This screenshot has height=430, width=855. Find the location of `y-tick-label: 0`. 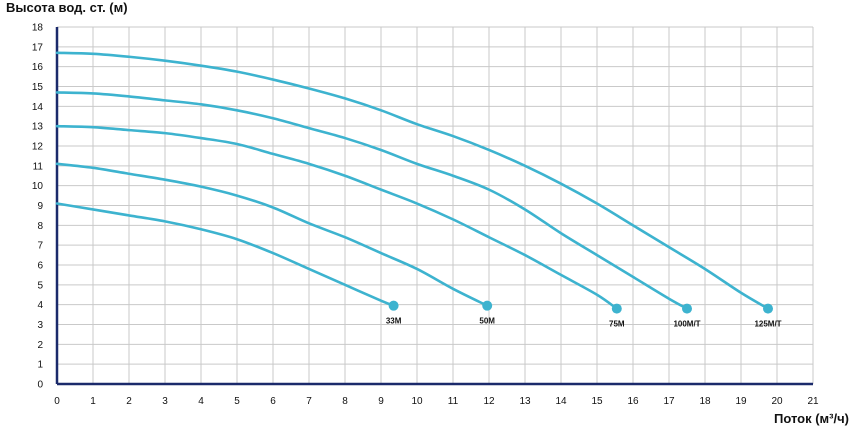

y-tick-label: 0 is located at coordinates (40, 385).